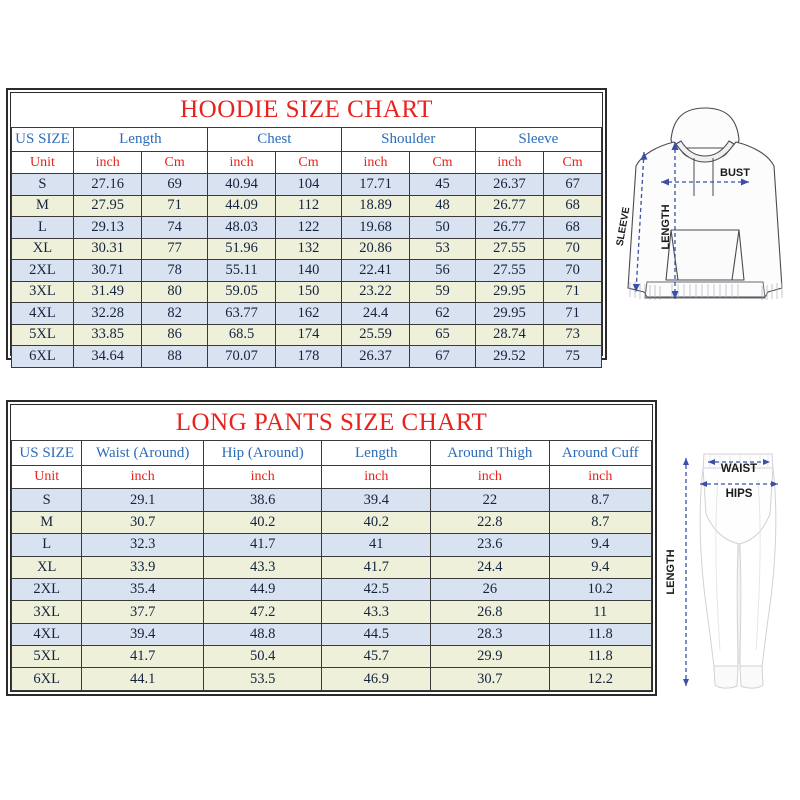 This screenshot has height=800, width=800. Describe the element at coordinates (375, 248) in the screenshot. I see `measure-cell: 20.86` at that location.